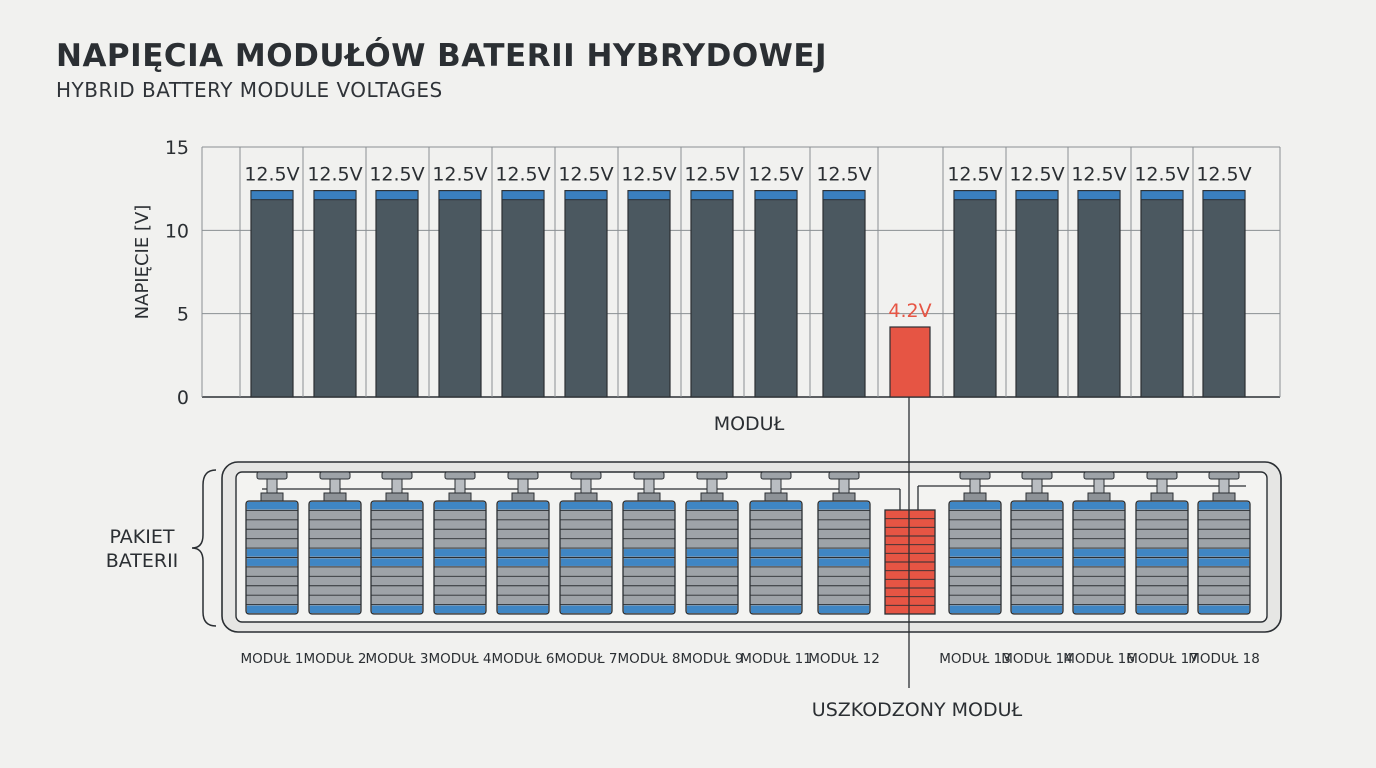 This screenshot has height=768, width=1376. I want to click on module-label: MODUŁ 16, so click(1099, 659).